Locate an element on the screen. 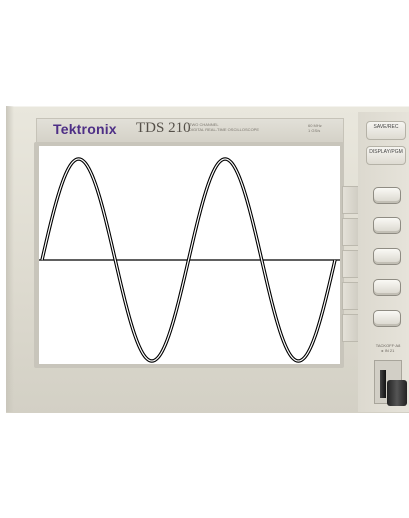 The image size is (409, 518). model-subtitle-line: TWO CHANNEL is located at coordinates (204, 124).